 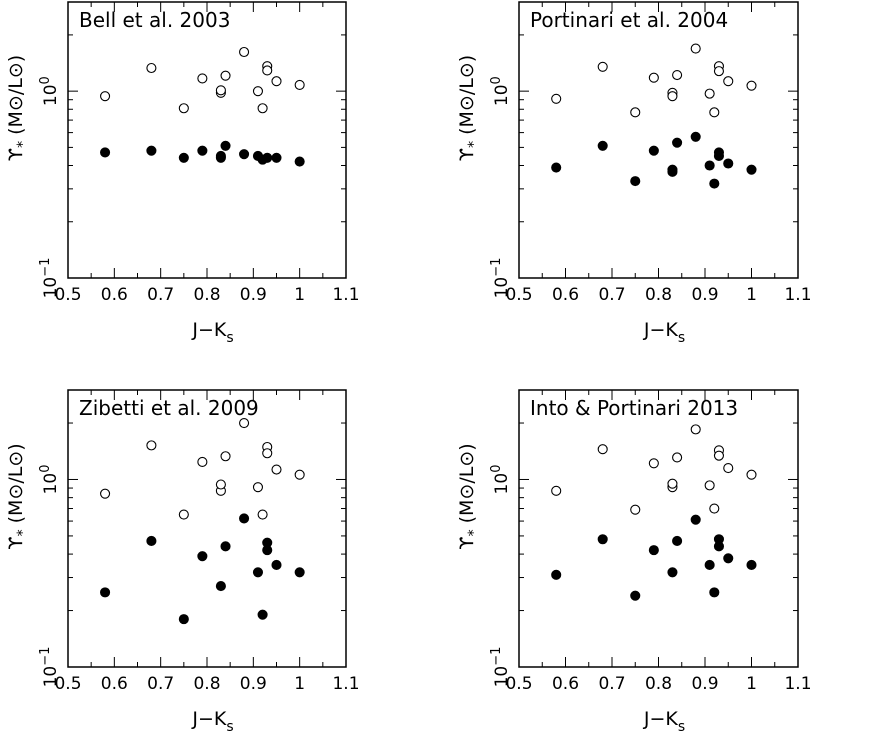 What do you see at coordinates (154, 20) in the screenshot?
I see `panel-title: Bell et al. 2003` at bounding box center [154, 20].